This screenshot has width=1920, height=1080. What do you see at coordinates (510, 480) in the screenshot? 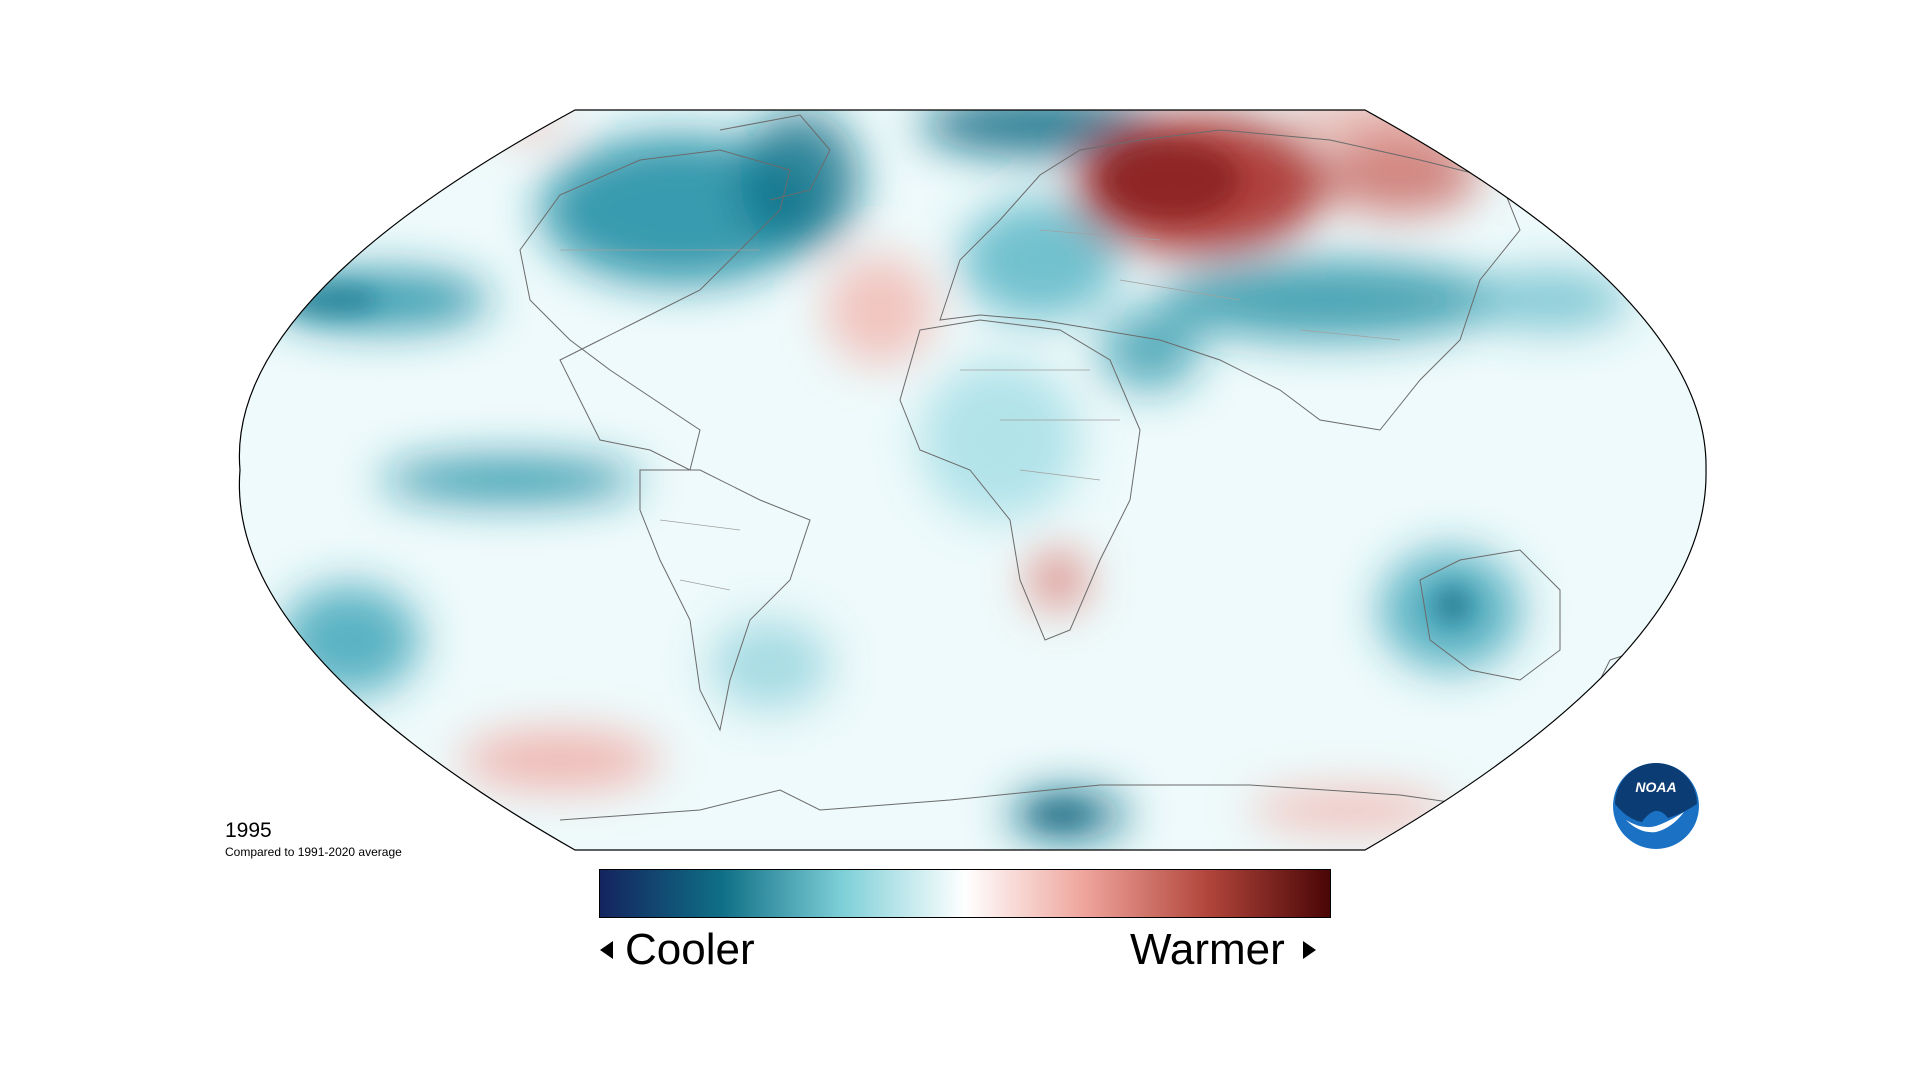
I see `cool-region-tropical-pacific` at bounding box center [510, 480].